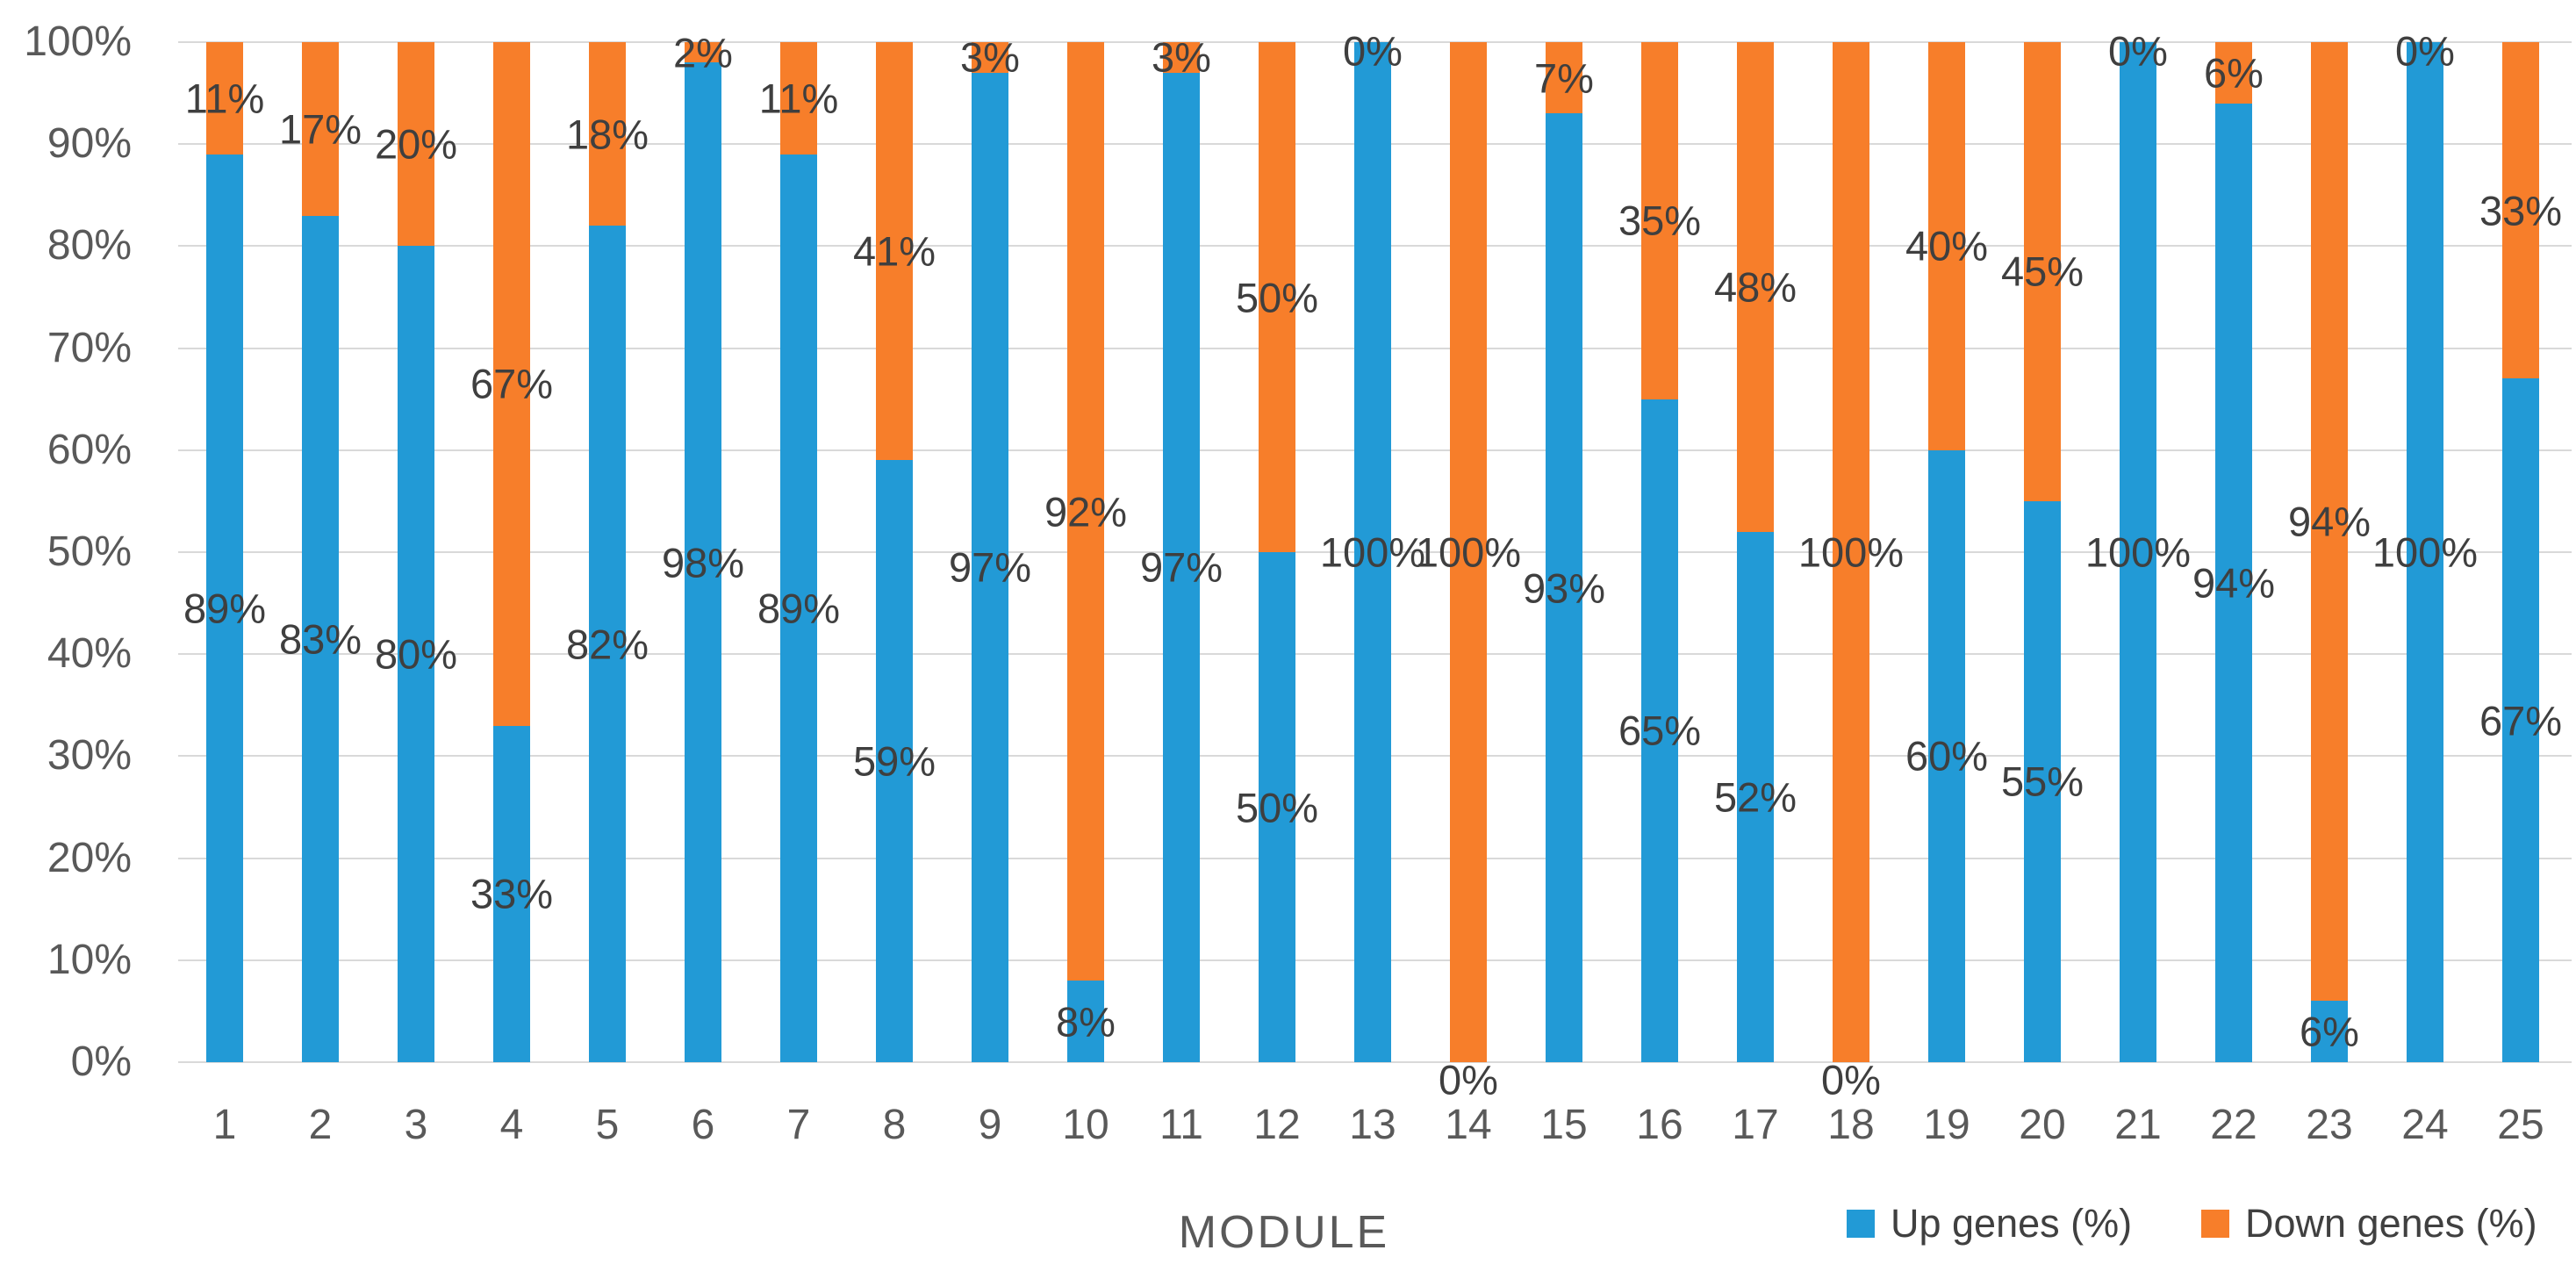  I want to click on data-label-up-module-1: 89%, so click(225, 608).